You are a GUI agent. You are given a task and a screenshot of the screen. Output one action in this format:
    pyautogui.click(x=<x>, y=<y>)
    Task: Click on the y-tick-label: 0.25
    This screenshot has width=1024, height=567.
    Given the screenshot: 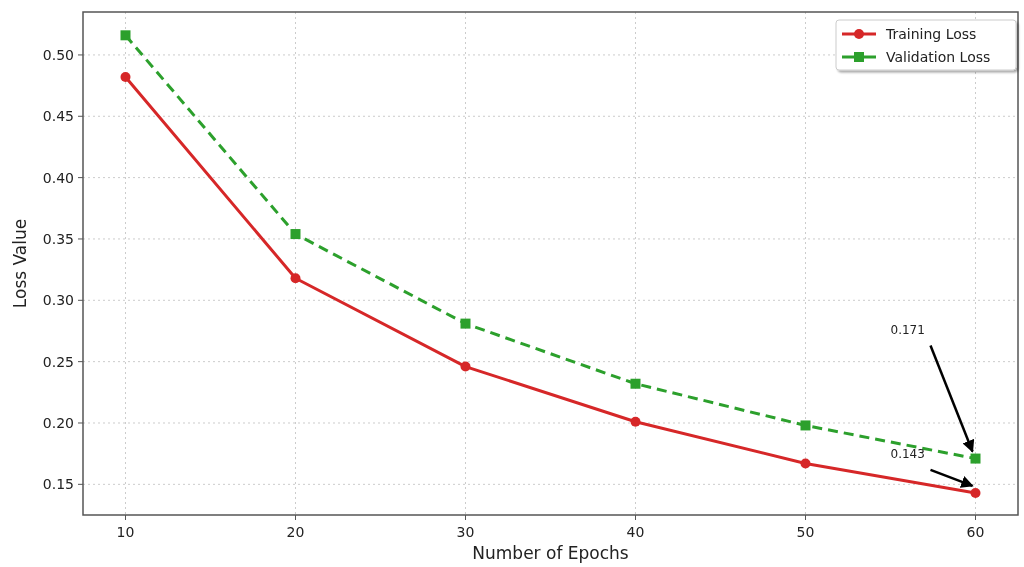 What is the action you would take?
    pyautogui.click(x=58, y=361)
    